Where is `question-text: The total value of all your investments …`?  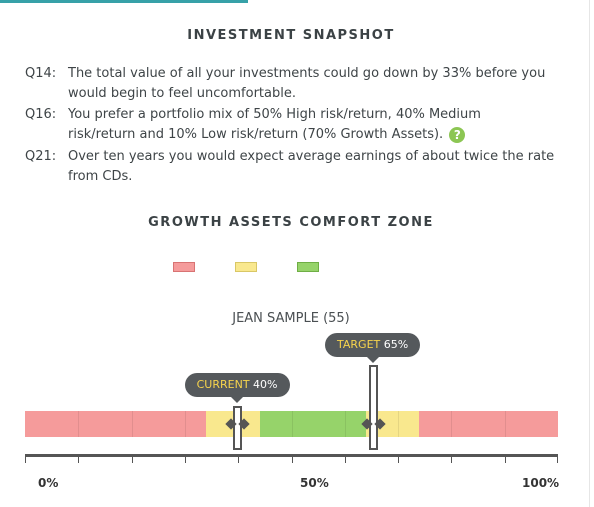
question-text: The total value of all your investments … is located at coordinates (318, 84).